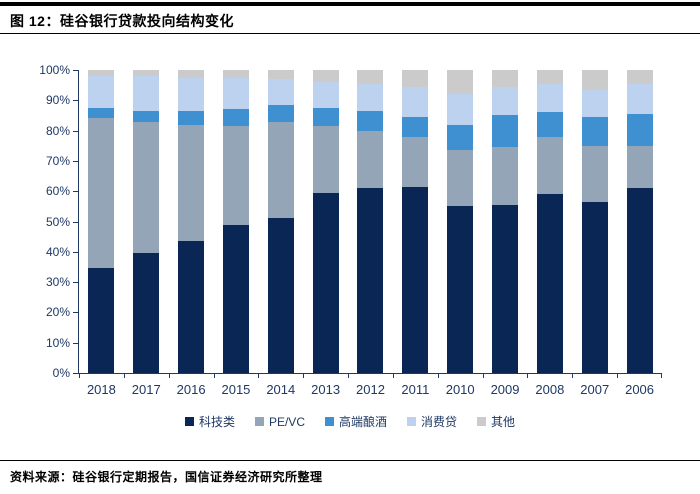  Describe the element at coordinates (209, 421) in the screenshot. I see `legend-item: 科技类` at that location.